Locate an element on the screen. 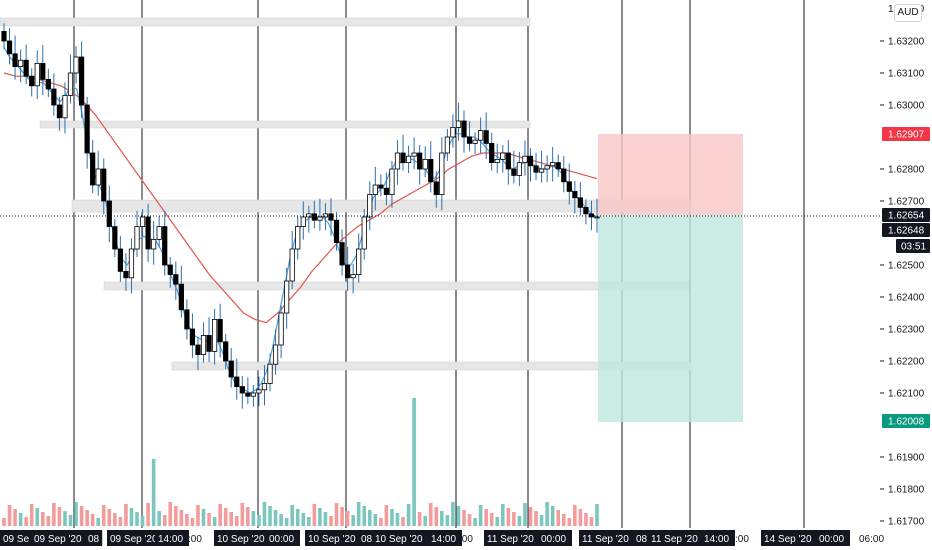 The image size is (932, 550). price-tick-label: 1.61700 is located at coordinates (906, 522).